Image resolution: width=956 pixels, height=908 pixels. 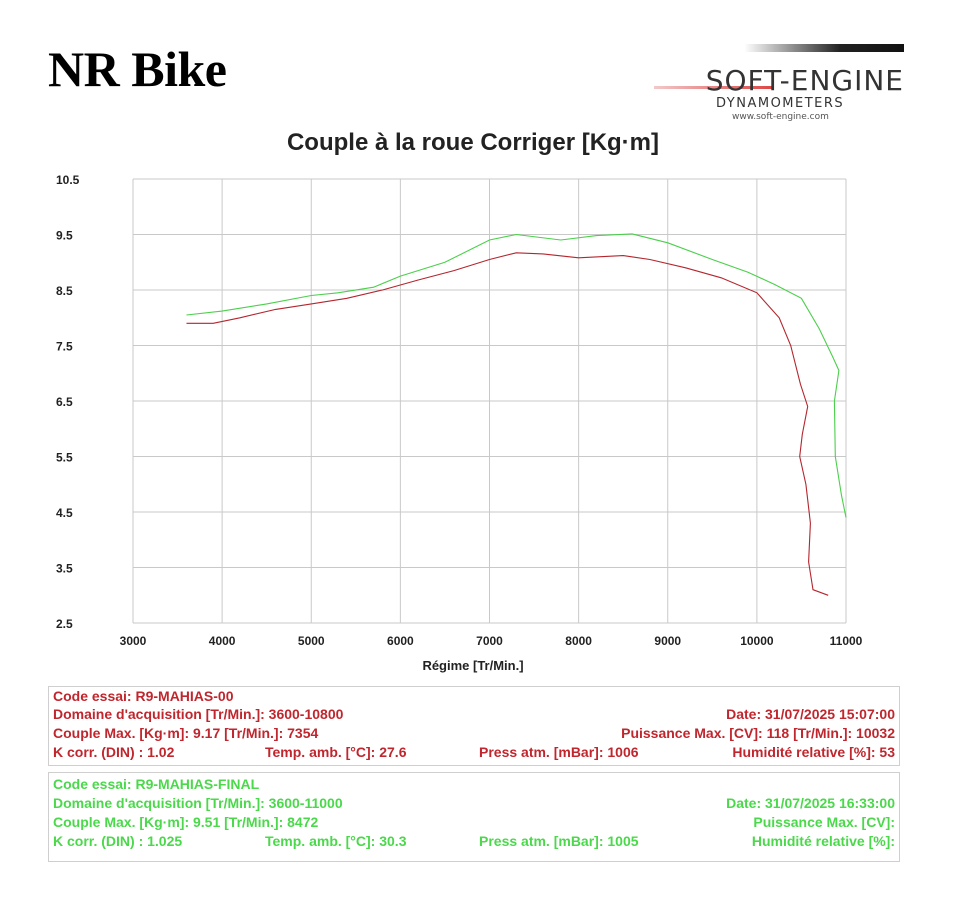 I want to click on x-tick-6000: 6000, so click(x=400, y=641).